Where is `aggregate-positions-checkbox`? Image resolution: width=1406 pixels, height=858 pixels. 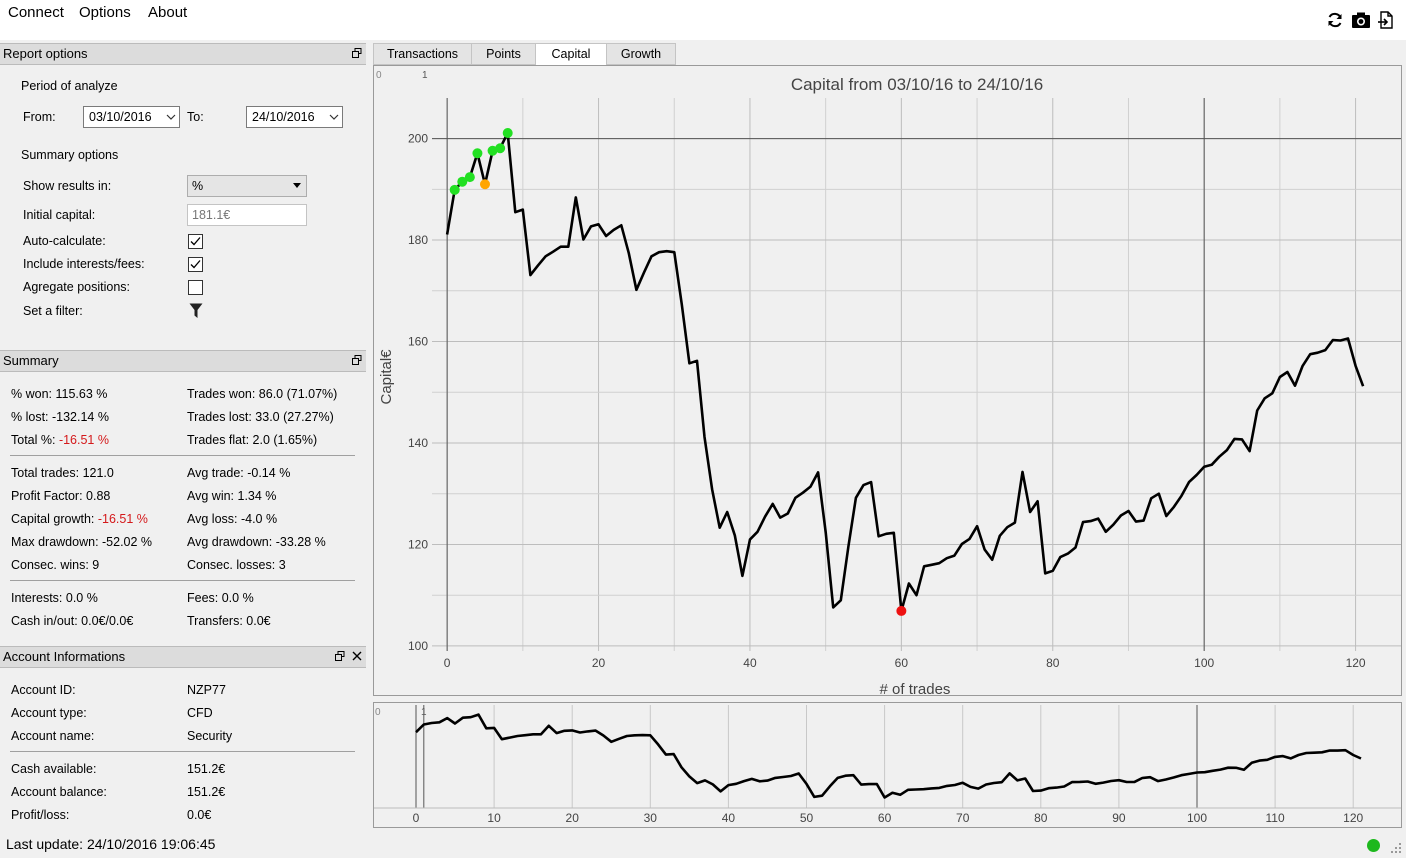
aggregate-positions-checkbox is located at coordinates (195, 287).